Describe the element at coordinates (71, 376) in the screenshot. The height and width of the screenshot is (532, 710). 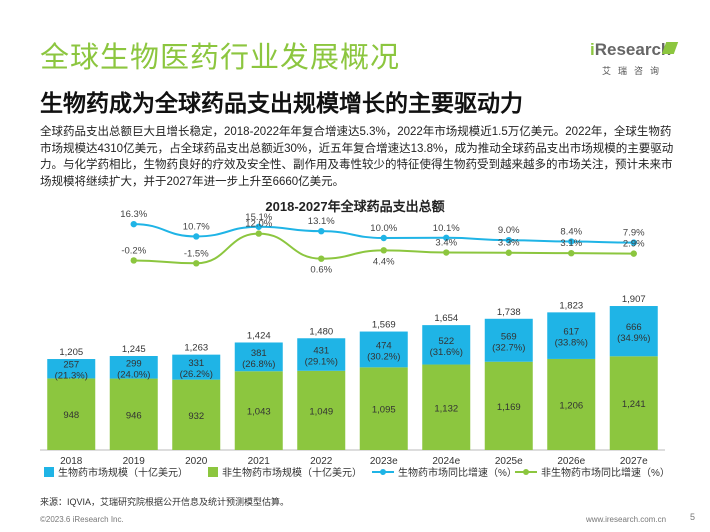
I see `label-bio-share-2018: (21.3%)` at that location.